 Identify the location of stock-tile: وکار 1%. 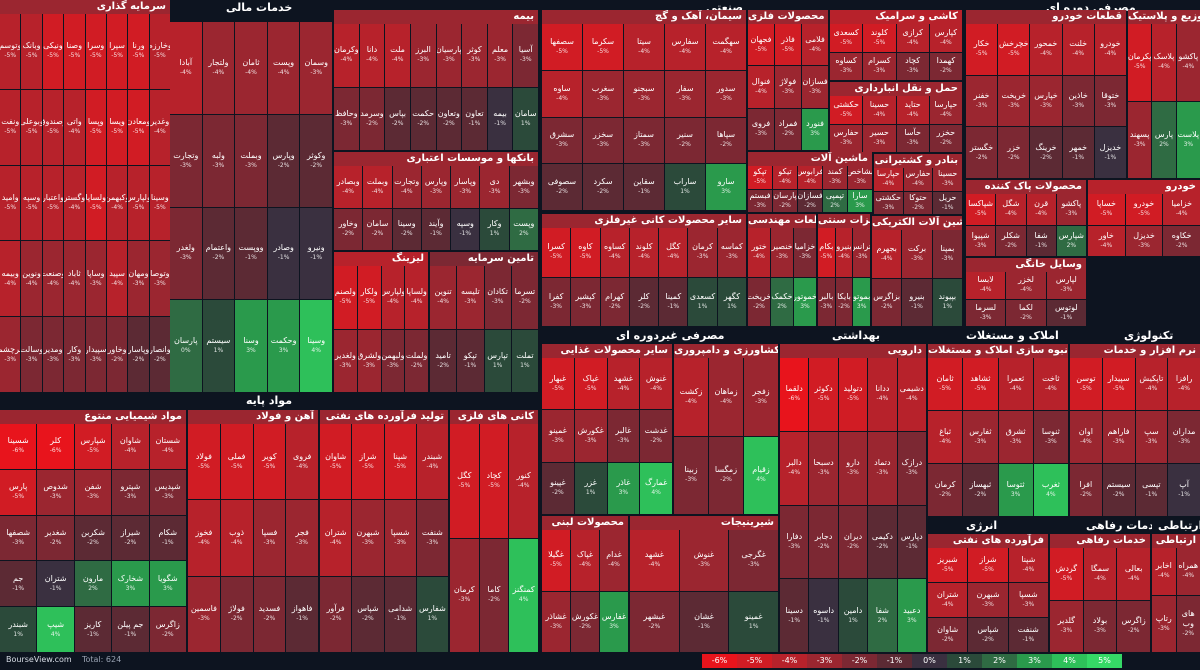
(494, 229).